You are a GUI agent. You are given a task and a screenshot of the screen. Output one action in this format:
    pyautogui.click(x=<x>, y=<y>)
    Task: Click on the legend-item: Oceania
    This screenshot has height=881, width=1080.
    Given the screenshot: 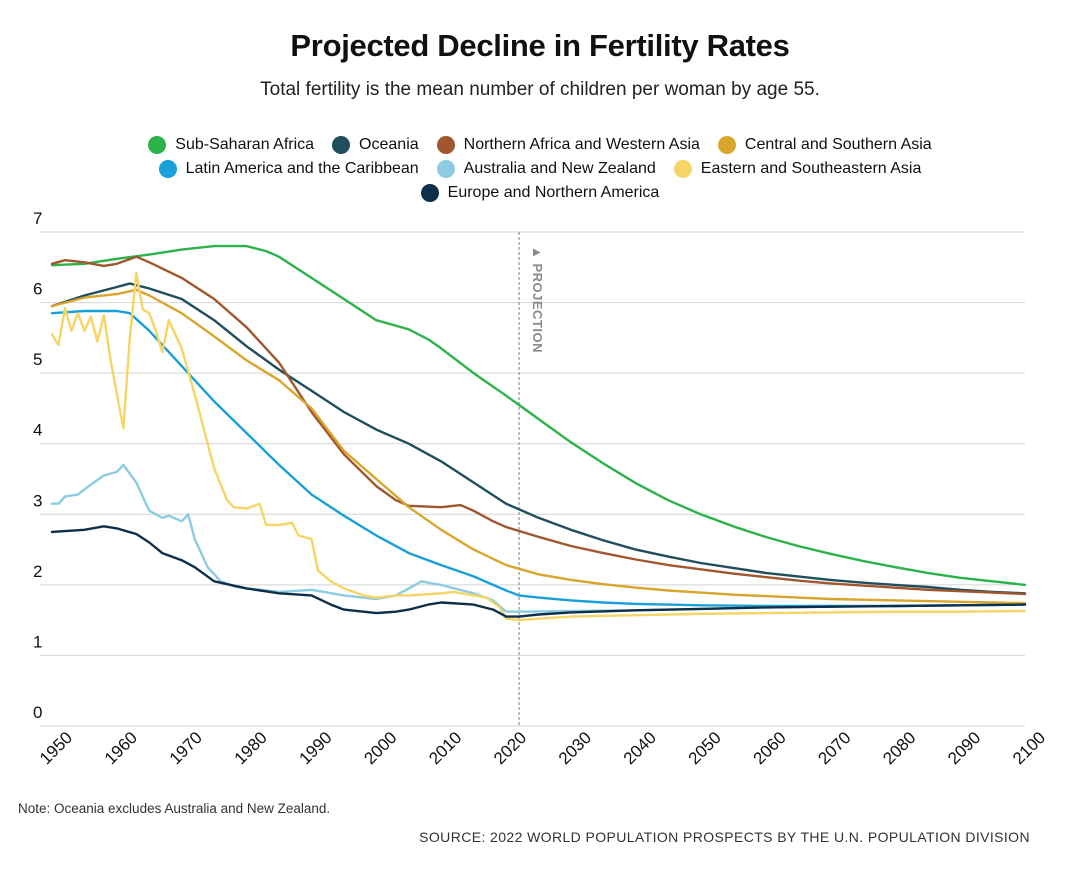 What is the action you would take?
    pyautogui.click(x=375, y=145)
    